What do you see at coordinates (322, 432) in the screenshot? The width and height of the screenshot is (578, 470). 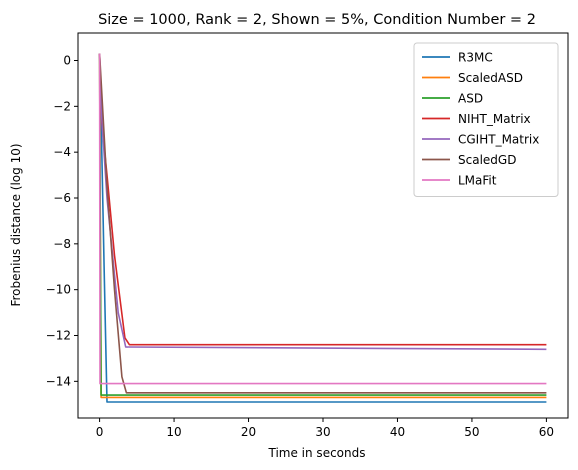 I see `x-tick-label: 30` at bounding box center [322, 432].